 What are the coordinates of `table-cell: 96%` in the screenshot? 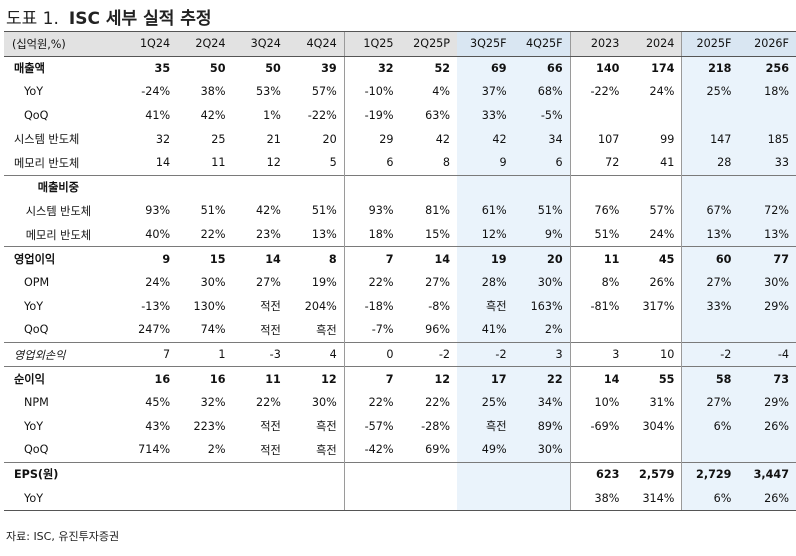 It's located at (438, 330).